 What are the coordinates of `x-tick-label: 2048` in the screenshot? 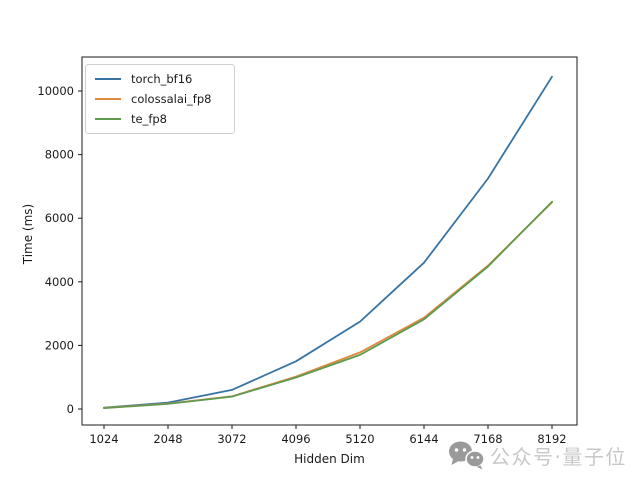 It's located at (167, 439).